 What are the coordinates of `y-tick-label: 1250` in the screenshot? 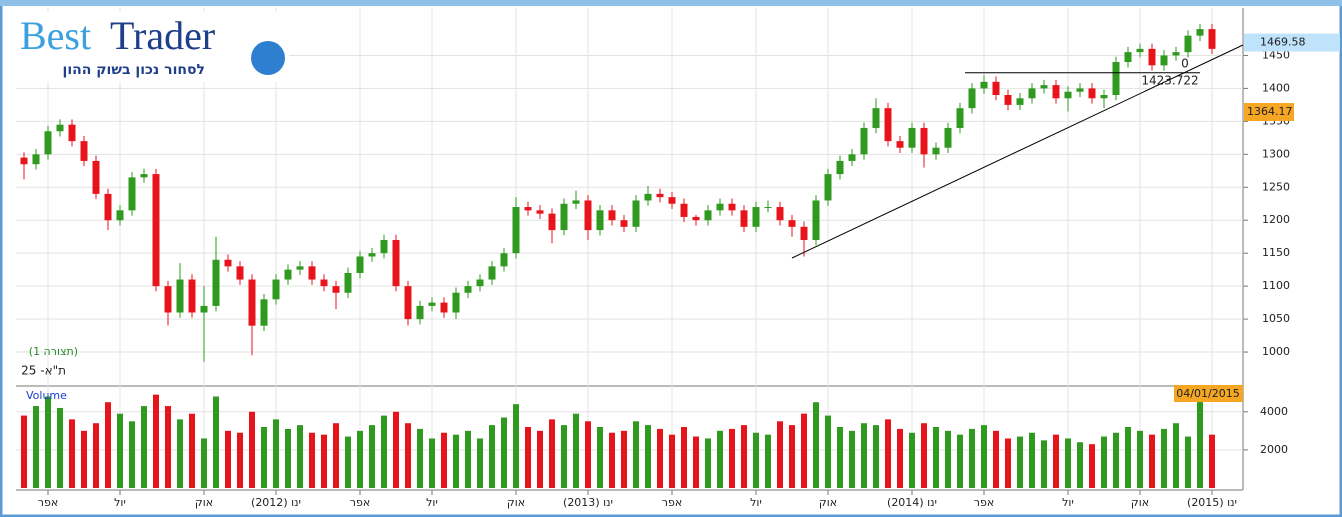 It's located at (1276, 186).